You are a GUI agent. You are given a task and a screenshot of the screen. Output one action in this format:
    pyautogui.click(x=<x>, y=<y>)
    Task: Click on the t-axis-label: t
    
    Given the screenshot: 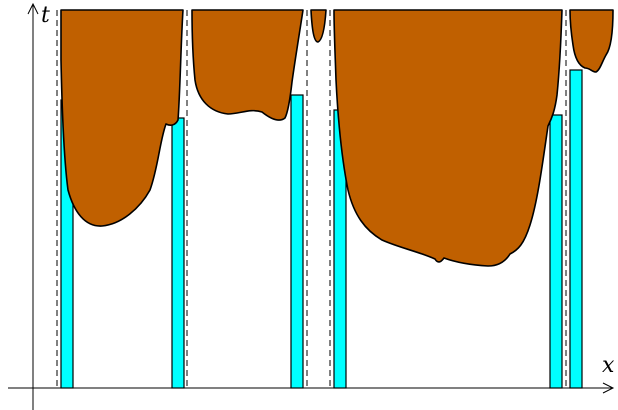 What is the action you would take?
    pyautogui.click(x=45, y=15)
    